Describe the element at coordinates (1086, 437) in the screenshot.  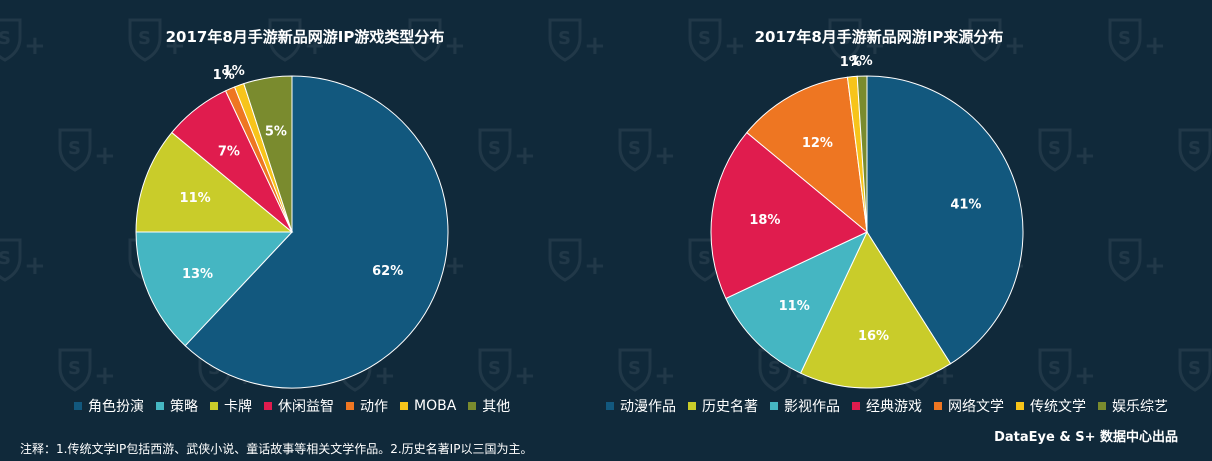
I see `source-credit: DataEye & S+ 数据中心出品` at that location.